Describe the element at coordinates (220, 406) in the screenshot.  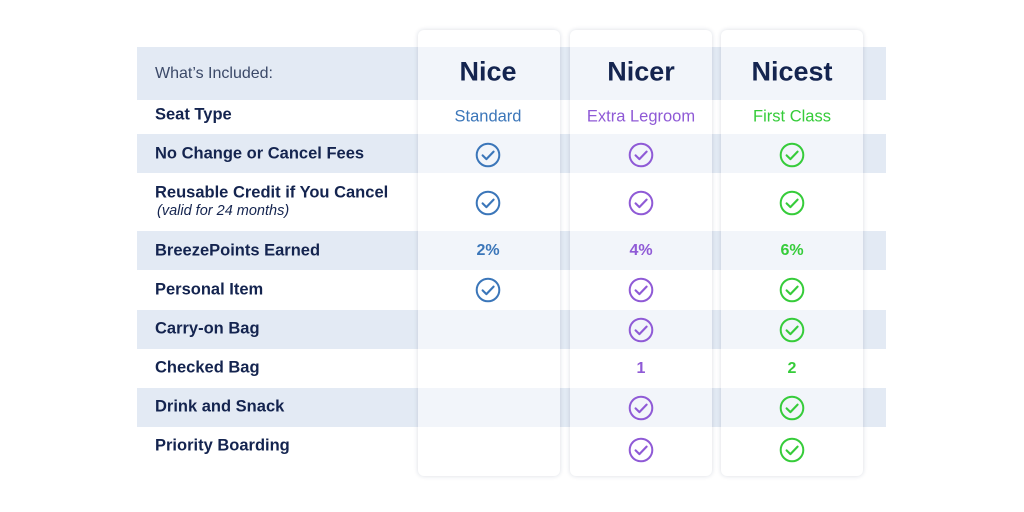
I see `row-label: Drink and Snack` at that location.